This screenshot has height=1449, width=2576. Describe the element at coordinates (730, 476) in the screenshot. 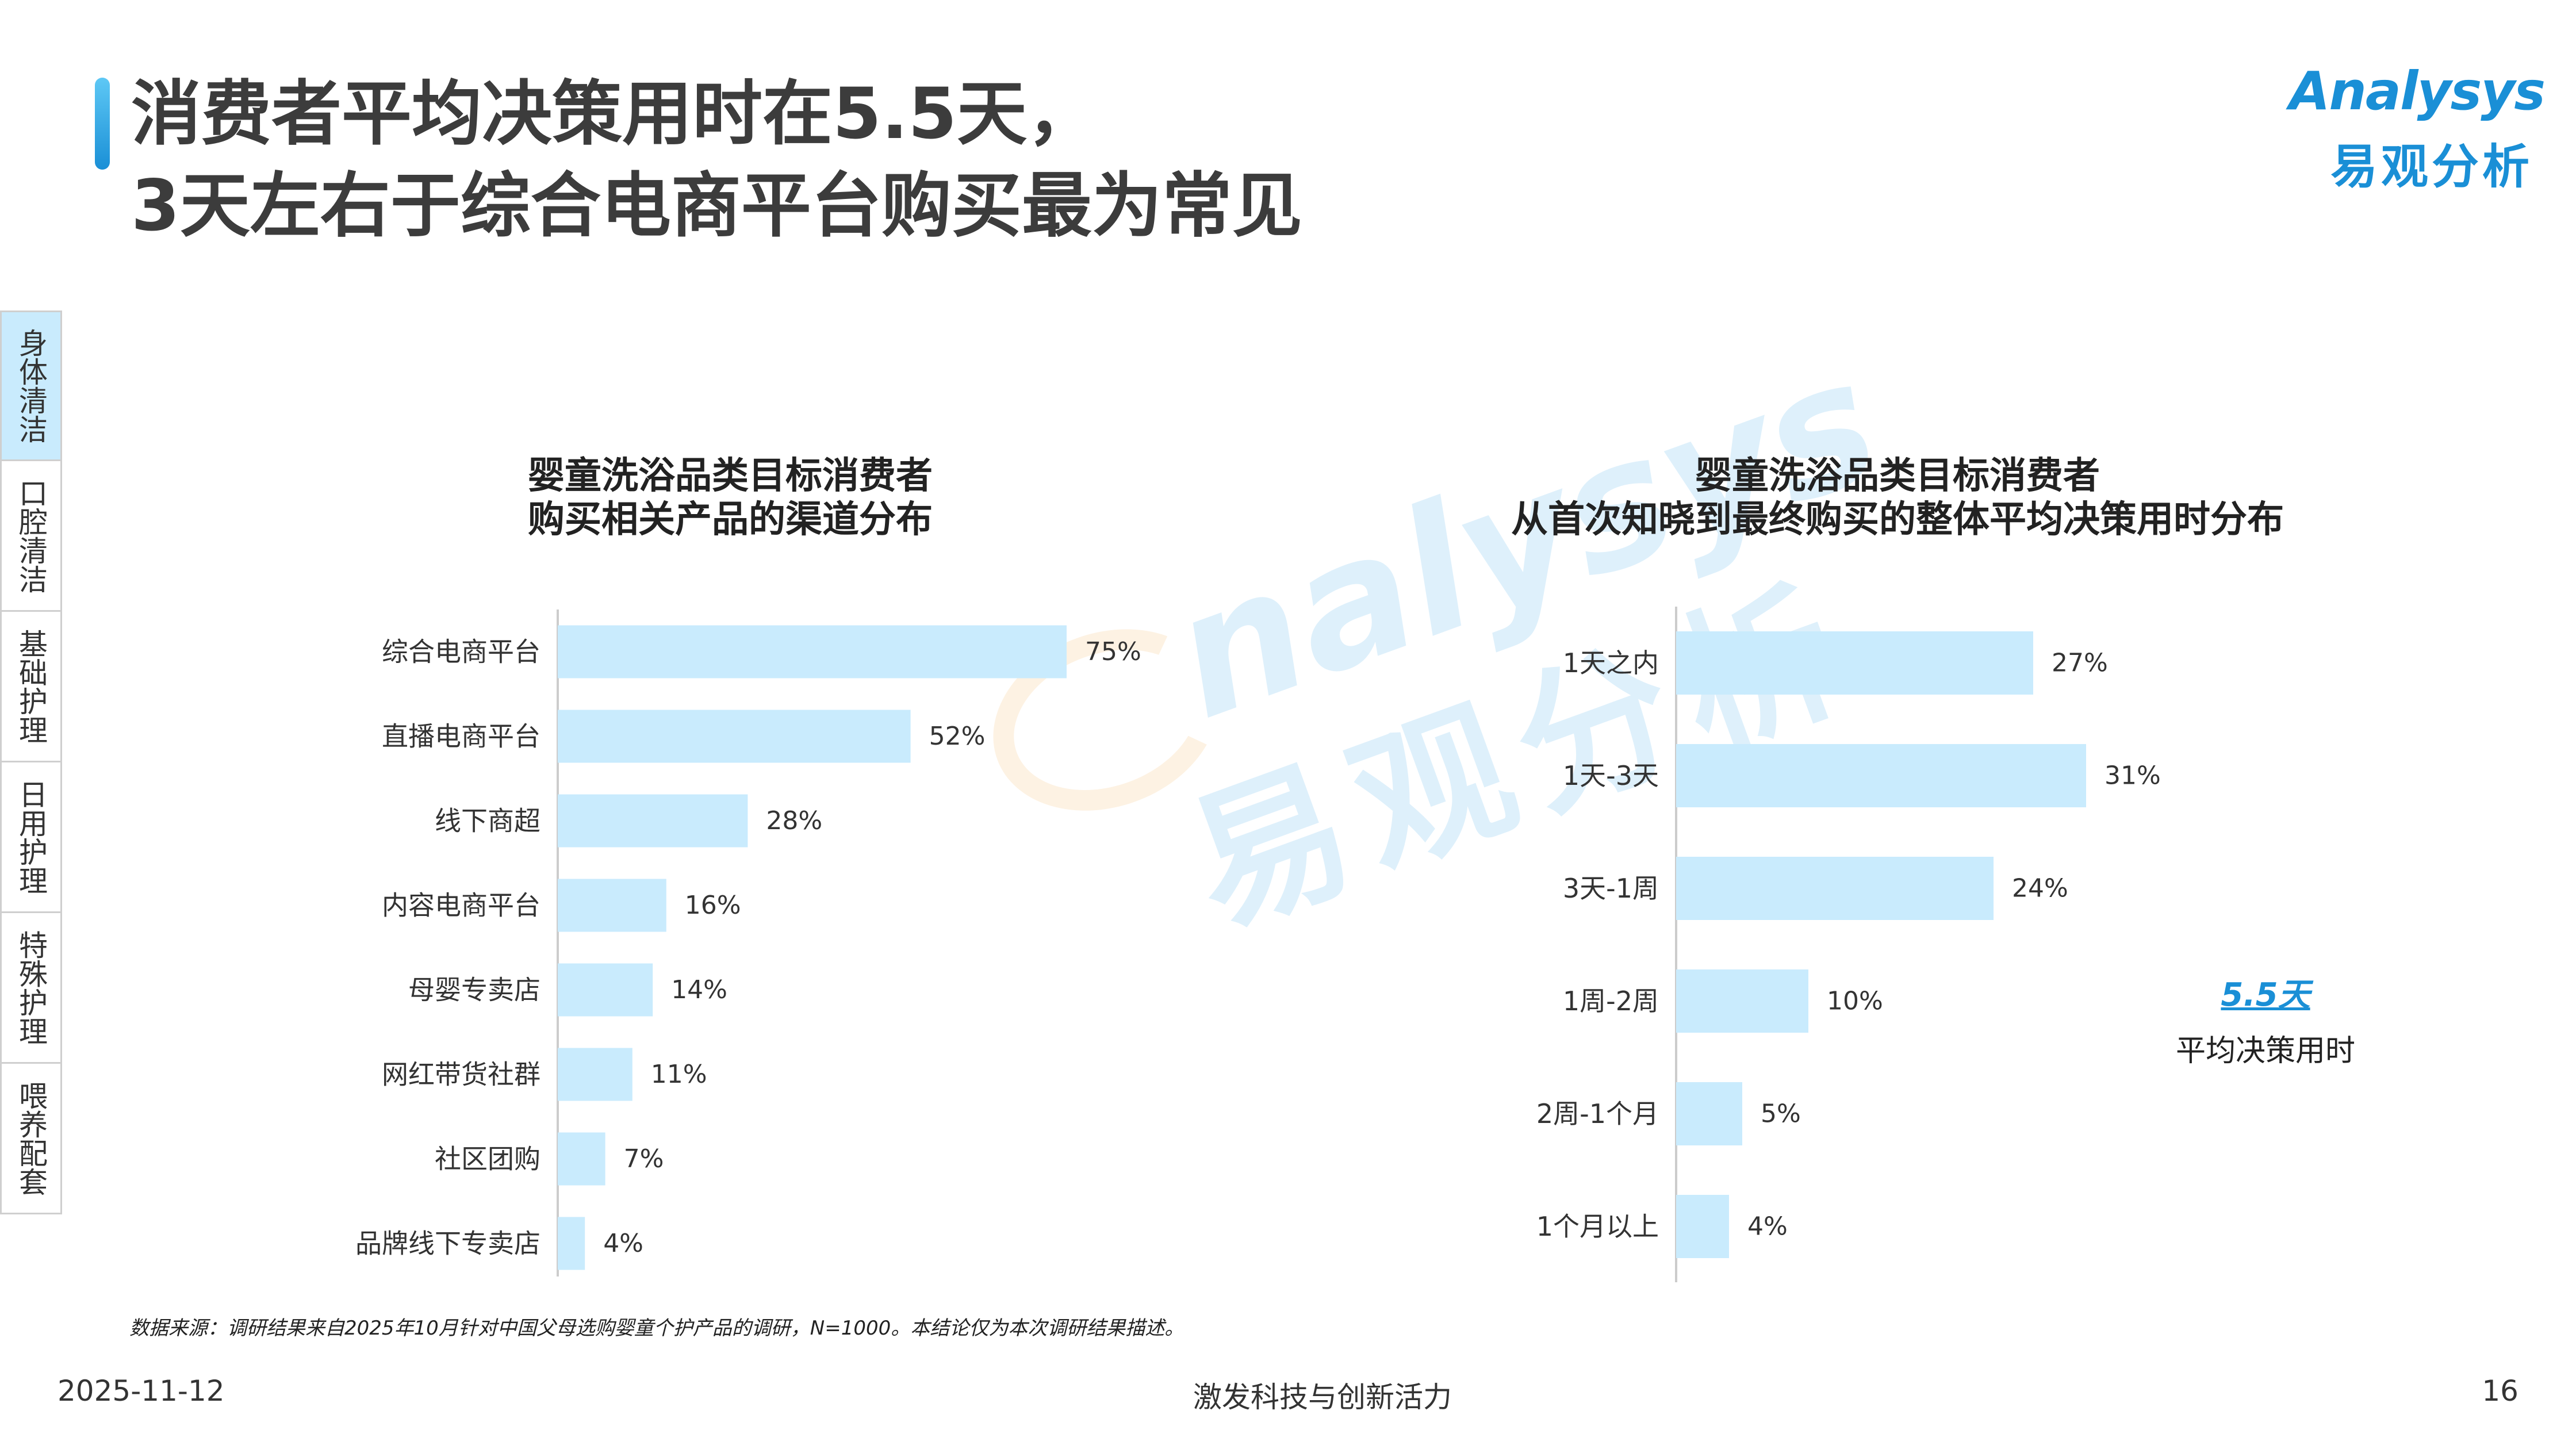

I see `channel-chart-title-line1: 婴童洗浴品类目标消费者` at that location.